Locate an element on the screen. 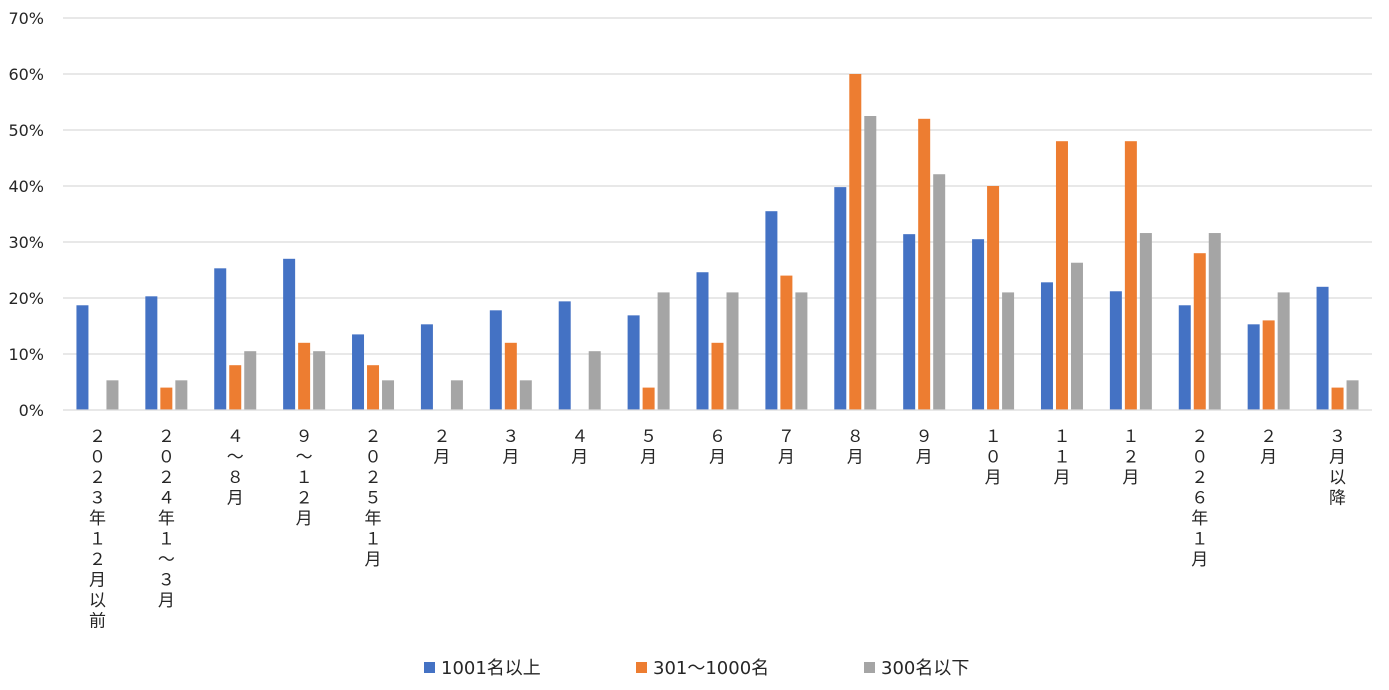 The height and width of the screenshot is (690, 1389). x-tick-label: ４月 is located at coordinates (579, 447).